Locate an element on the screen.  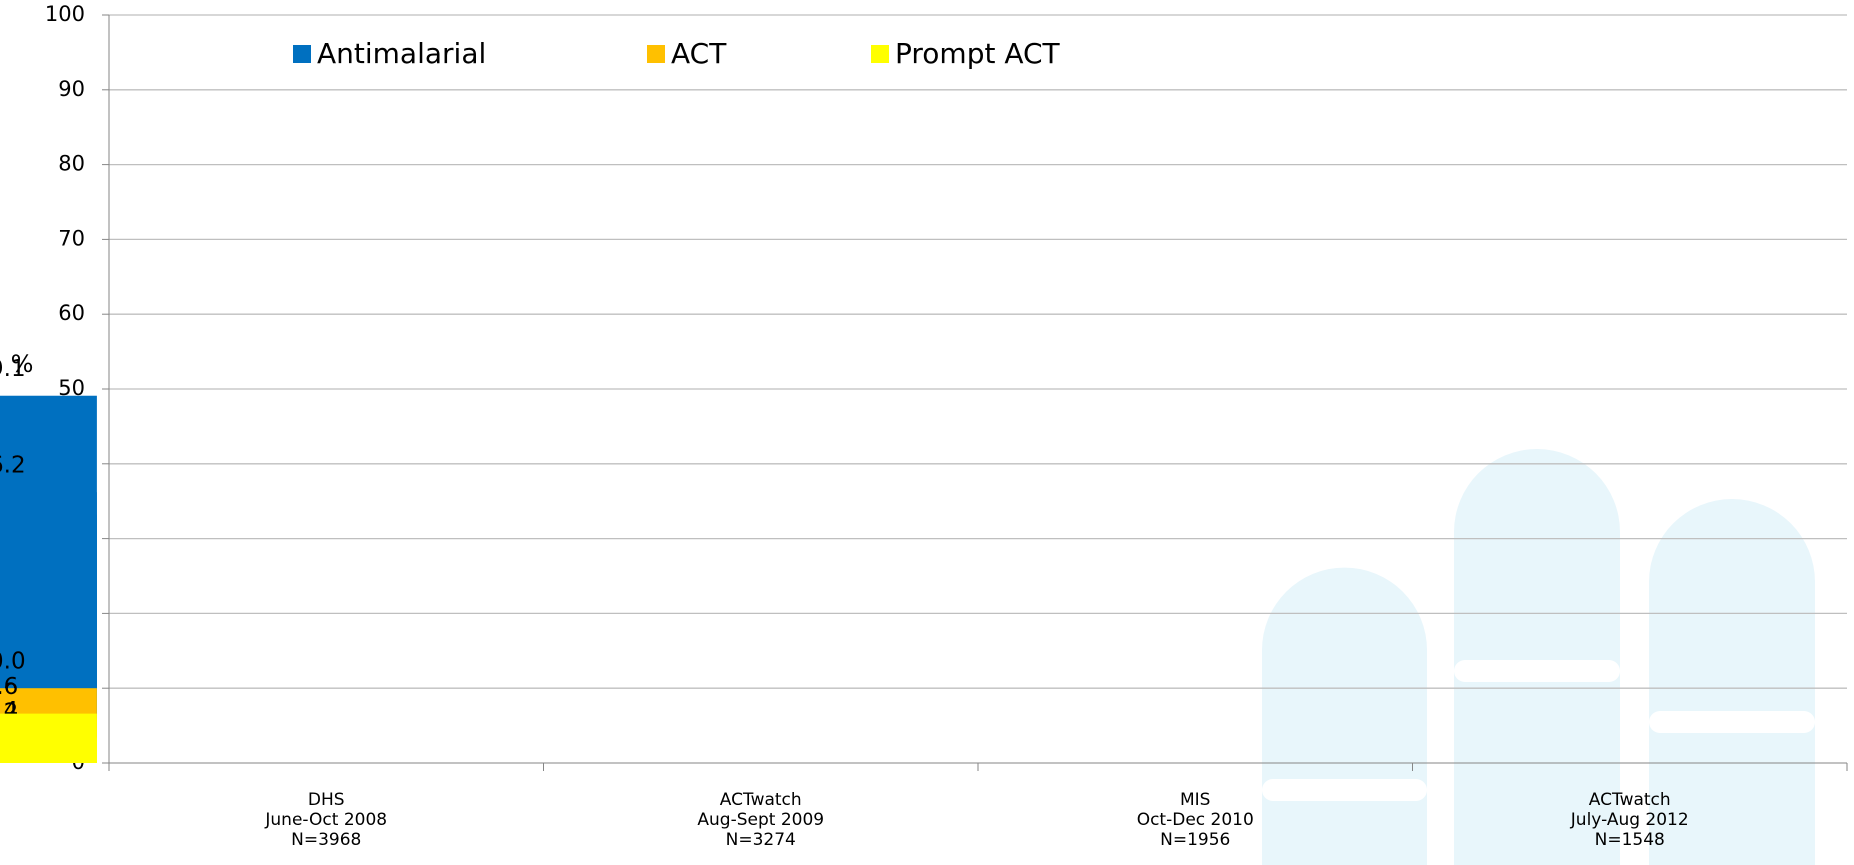
watermark is located at coordinates (1538, 657).